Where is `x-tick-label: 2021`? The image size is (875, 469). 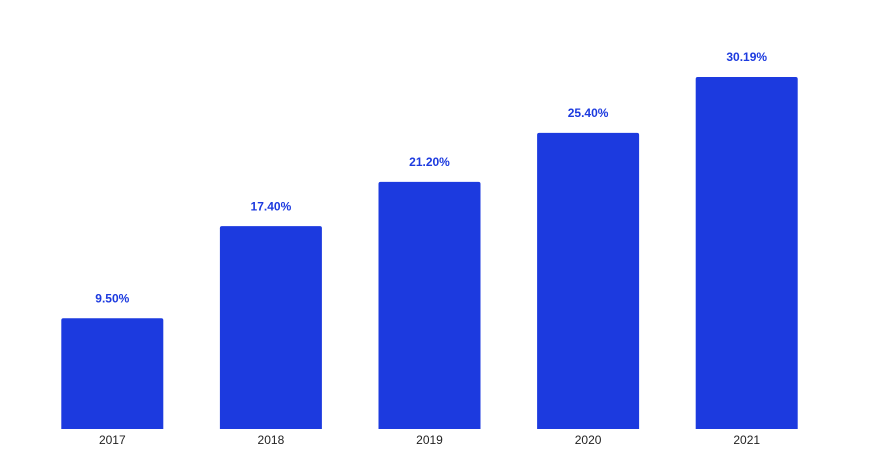
x-tick-label: 2021 is located at coordinates (746, 440).